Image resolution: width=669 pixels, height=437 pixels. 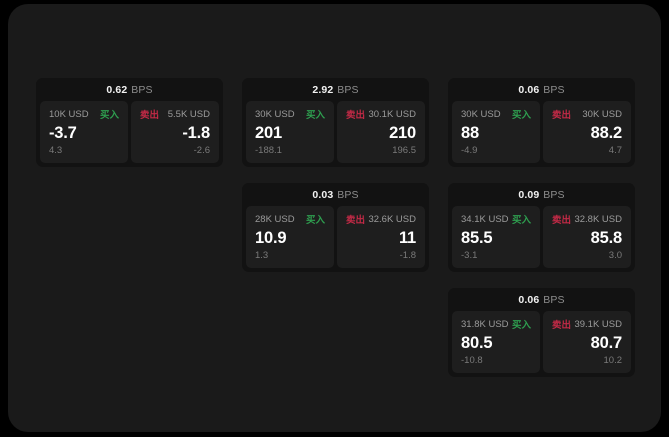 What do you see at coordinates (602, 114) in the screenshot?
I see `sell-size-label: 30K USD` at bounding box center [602, 114].